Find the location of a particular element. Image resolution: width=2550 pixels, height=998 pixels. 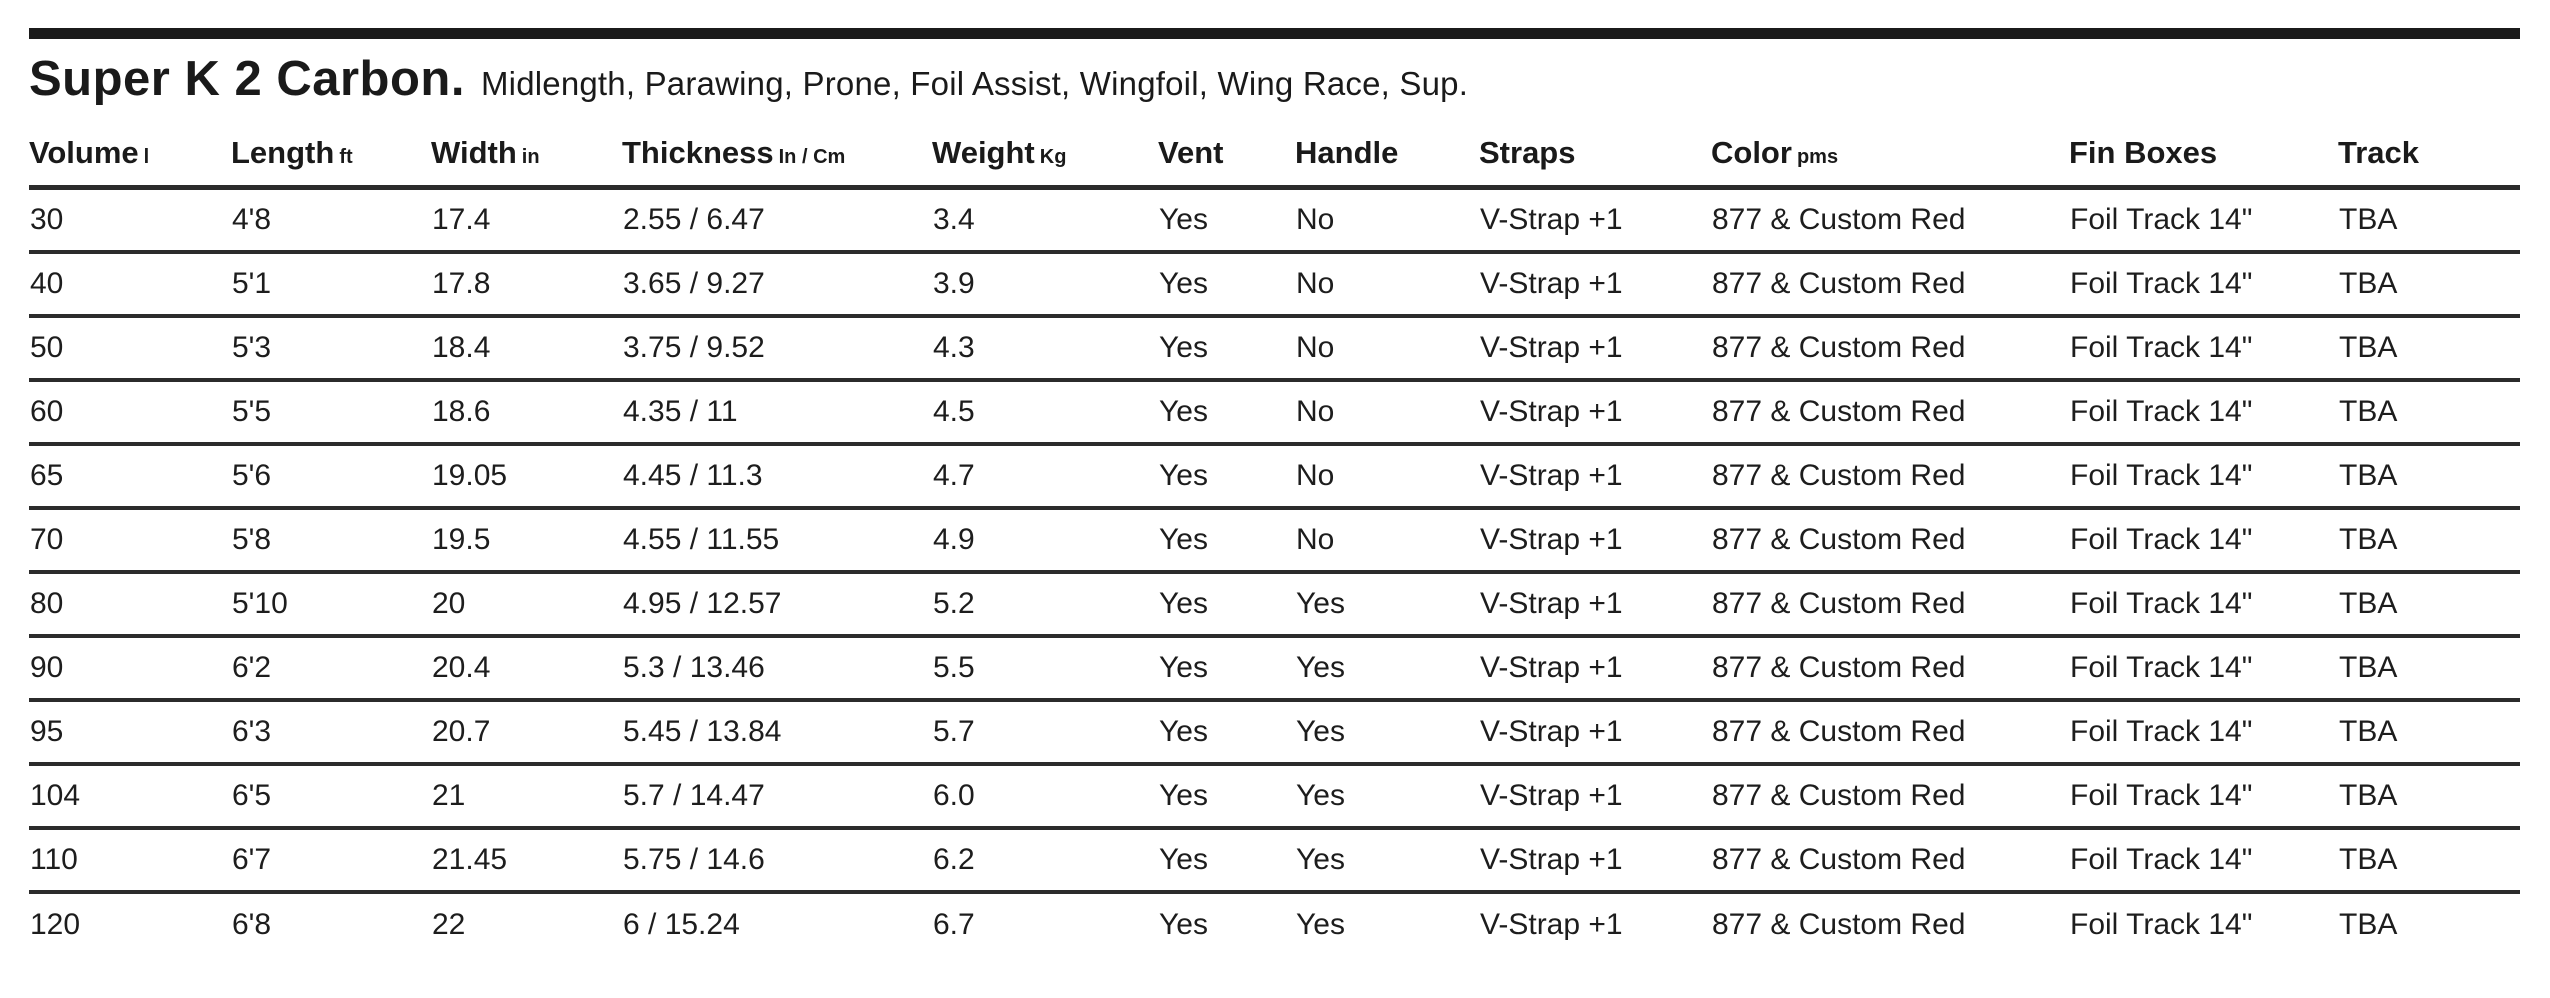

cell-thickness: 3.65 / 9.27 is located at coordinates (694, 283).